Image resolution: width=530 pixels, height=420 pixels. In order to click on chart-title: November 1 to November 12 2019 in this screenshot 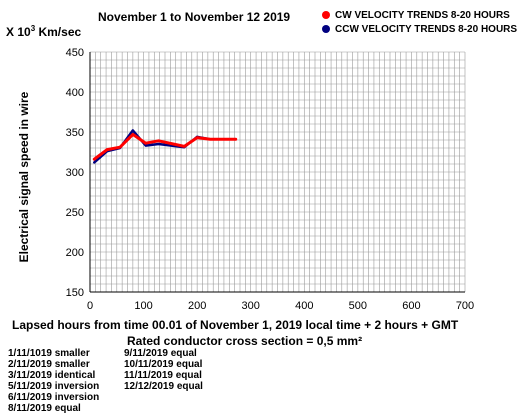, I will do `click(194, 17)`.